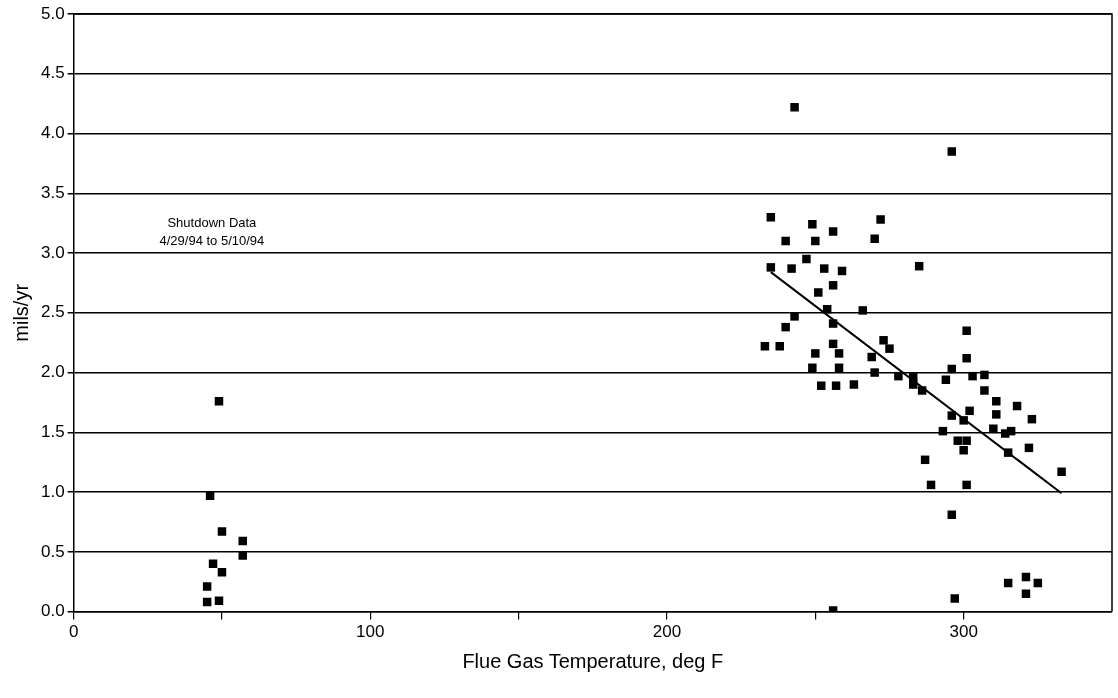 This screenshot has height=698, width=1118. What do you see at coordinates (52, 312) in the screenshot?
I see `y-tick-label: 2.5` at bounding box center [52, 312].